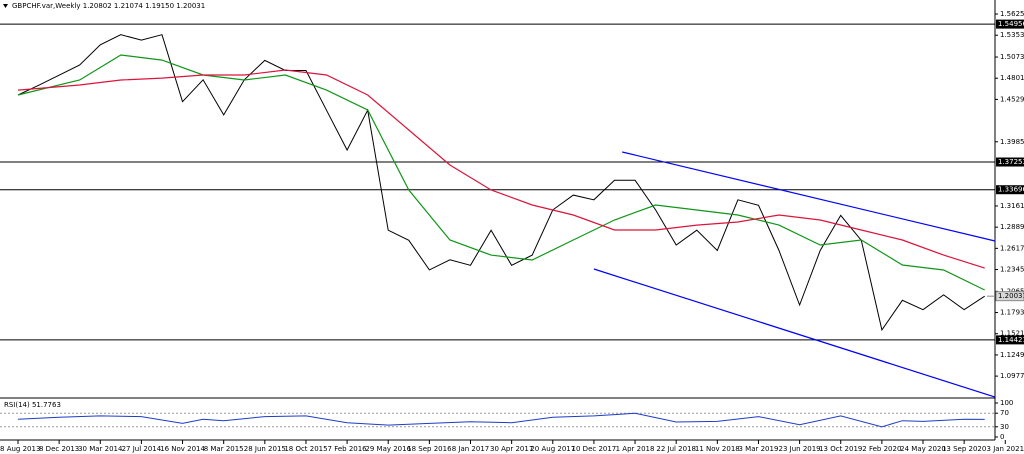 This screenshot has height=454, width=1024. Describe the element at coordinates (1012, 376) in the screenshot. I see `y-tick-label: 1.09770` at that location.